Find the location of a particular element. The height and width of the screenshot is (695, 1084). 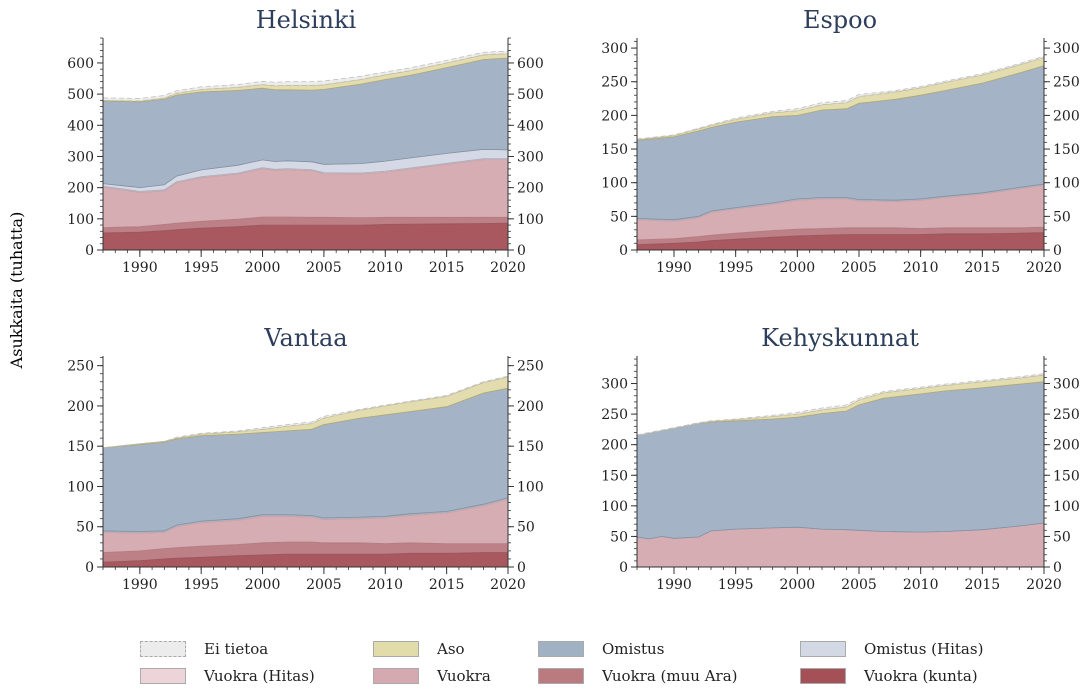

legend-label: Omistus (Hitas) is located at coordinates (924, 649).